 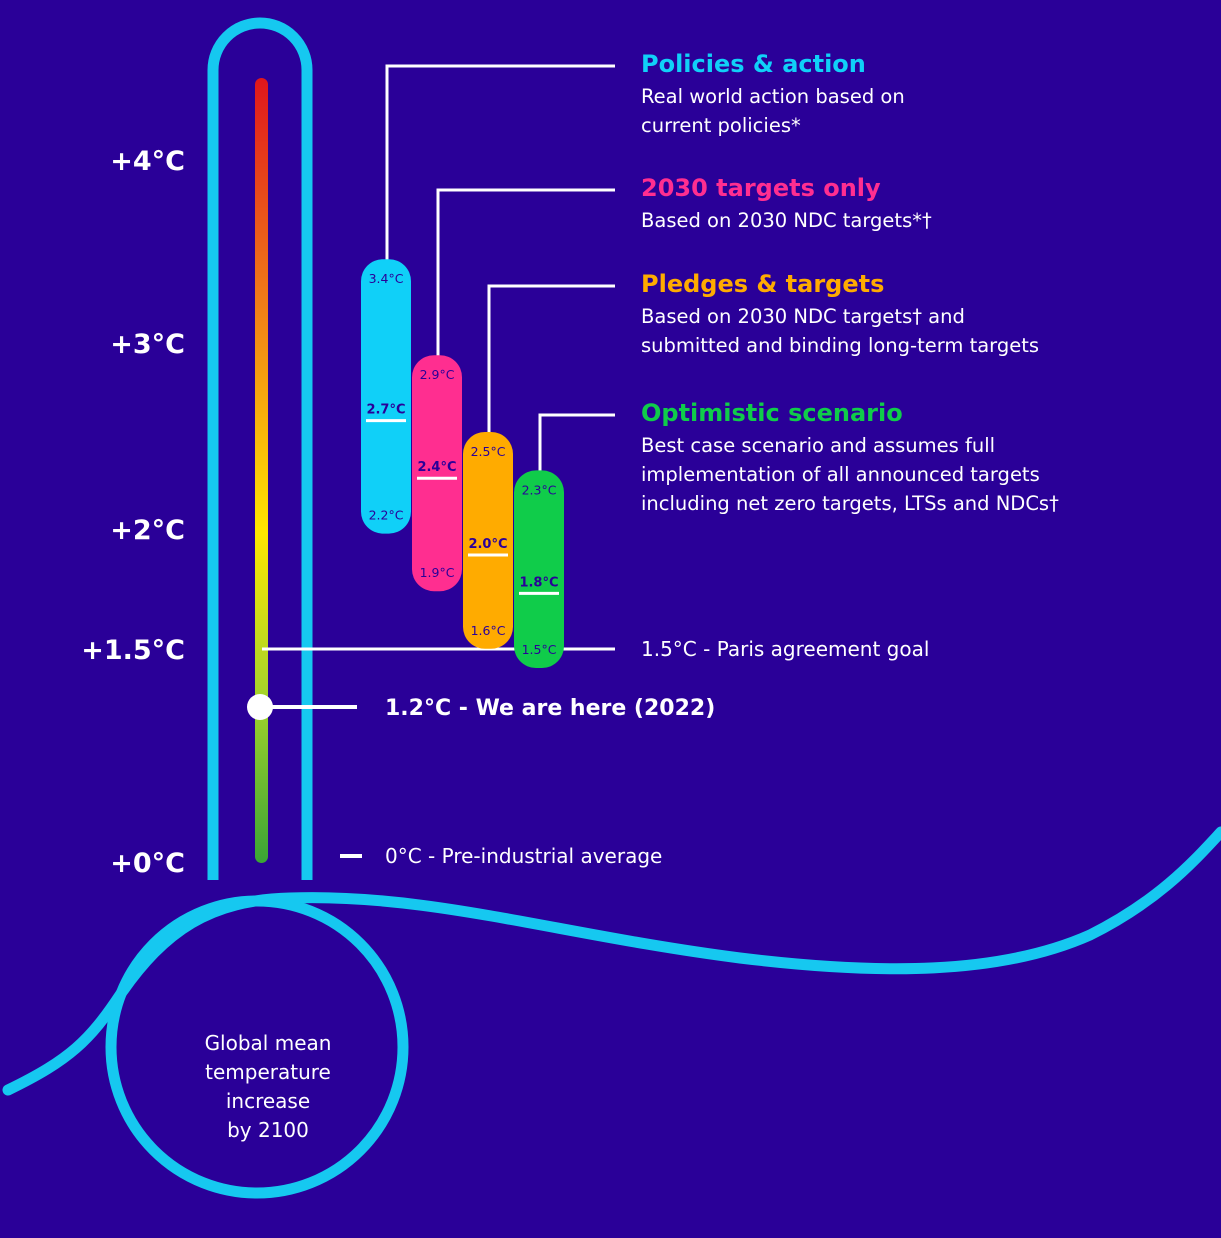 I want to click on bulb-caption: Global mean temperature increase by 2100, so click(x=268, y=1086).